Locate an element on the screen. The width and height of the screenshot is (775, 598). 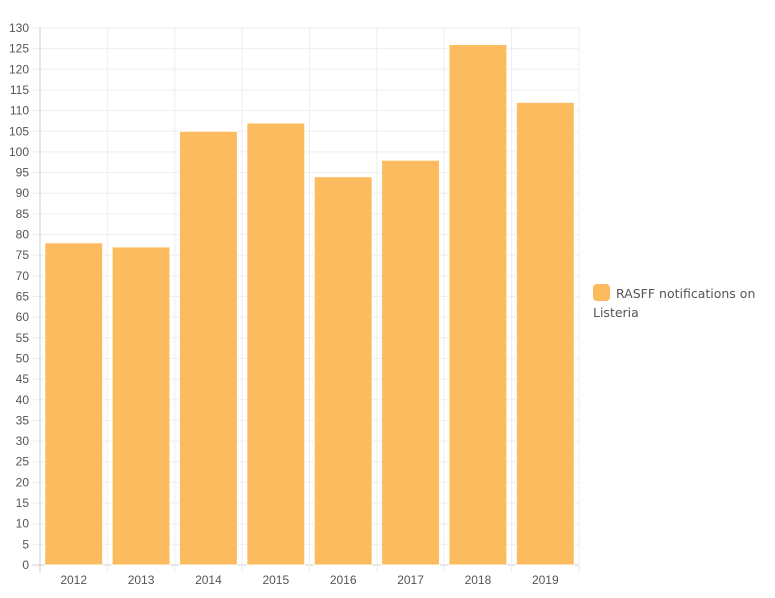
y-tick-label: 45 is located at coordinates (23, 379).